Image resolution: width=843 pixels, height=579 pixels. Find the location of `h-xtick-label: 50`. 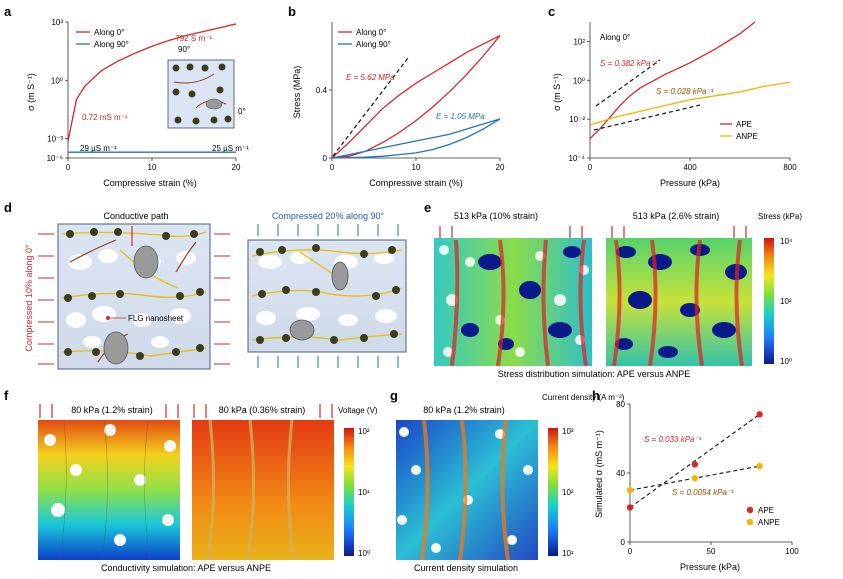

h-xtick-label: 50 is located at coordinates (711, 551).